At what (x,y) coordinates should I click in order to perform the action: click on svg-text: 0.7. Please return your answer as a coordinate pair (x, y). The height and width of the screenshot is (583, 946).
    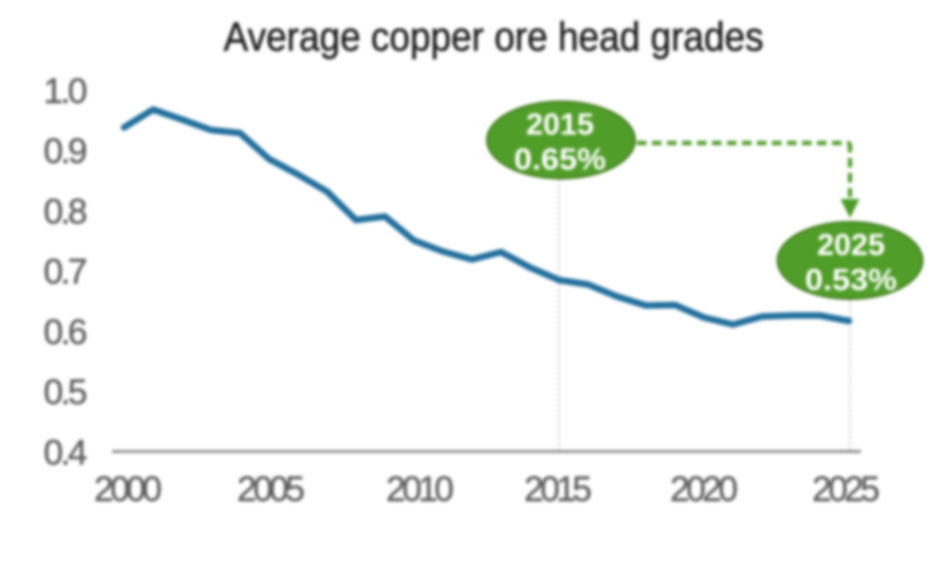
    Looking at the image, I should click on (66, 272).